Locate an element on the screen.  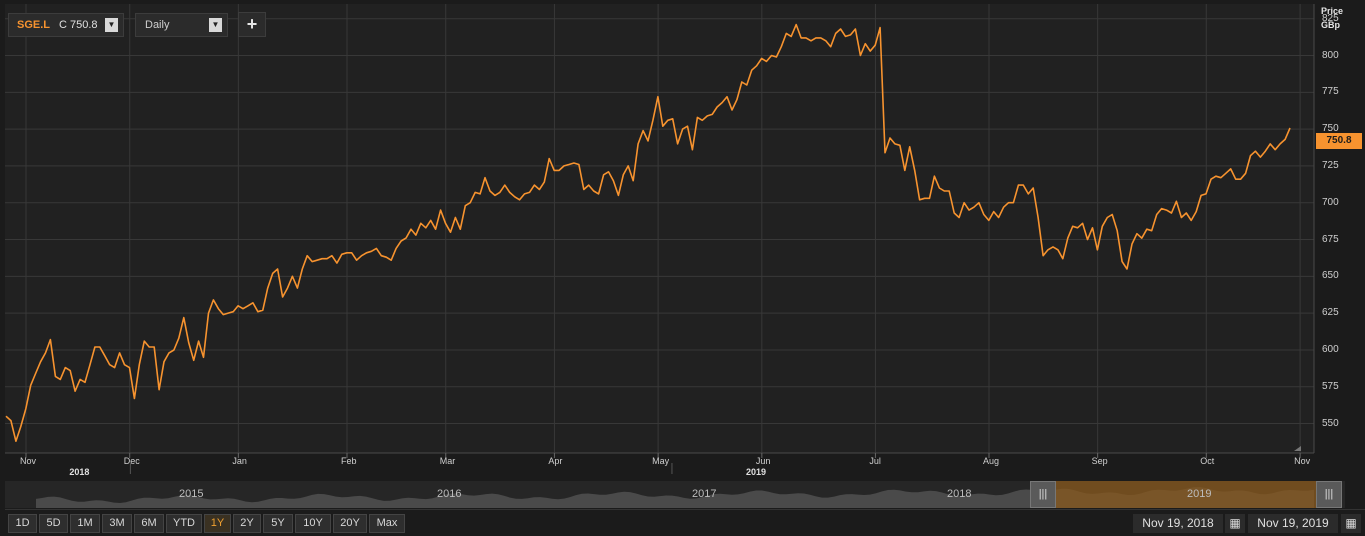
y-tick-label: 775 is located at coordinates (1330, 92).